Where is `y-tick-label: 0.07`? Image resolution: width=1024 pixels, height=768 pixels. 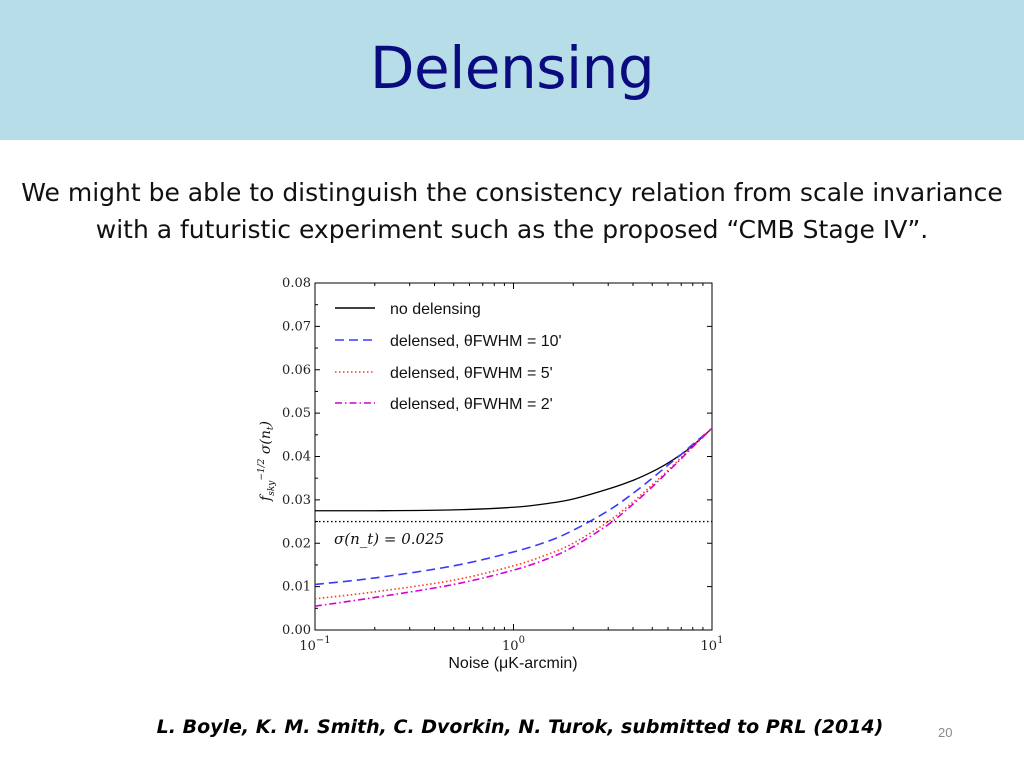 y-tick-label: 0.07 is located at coordinates (296, 326).